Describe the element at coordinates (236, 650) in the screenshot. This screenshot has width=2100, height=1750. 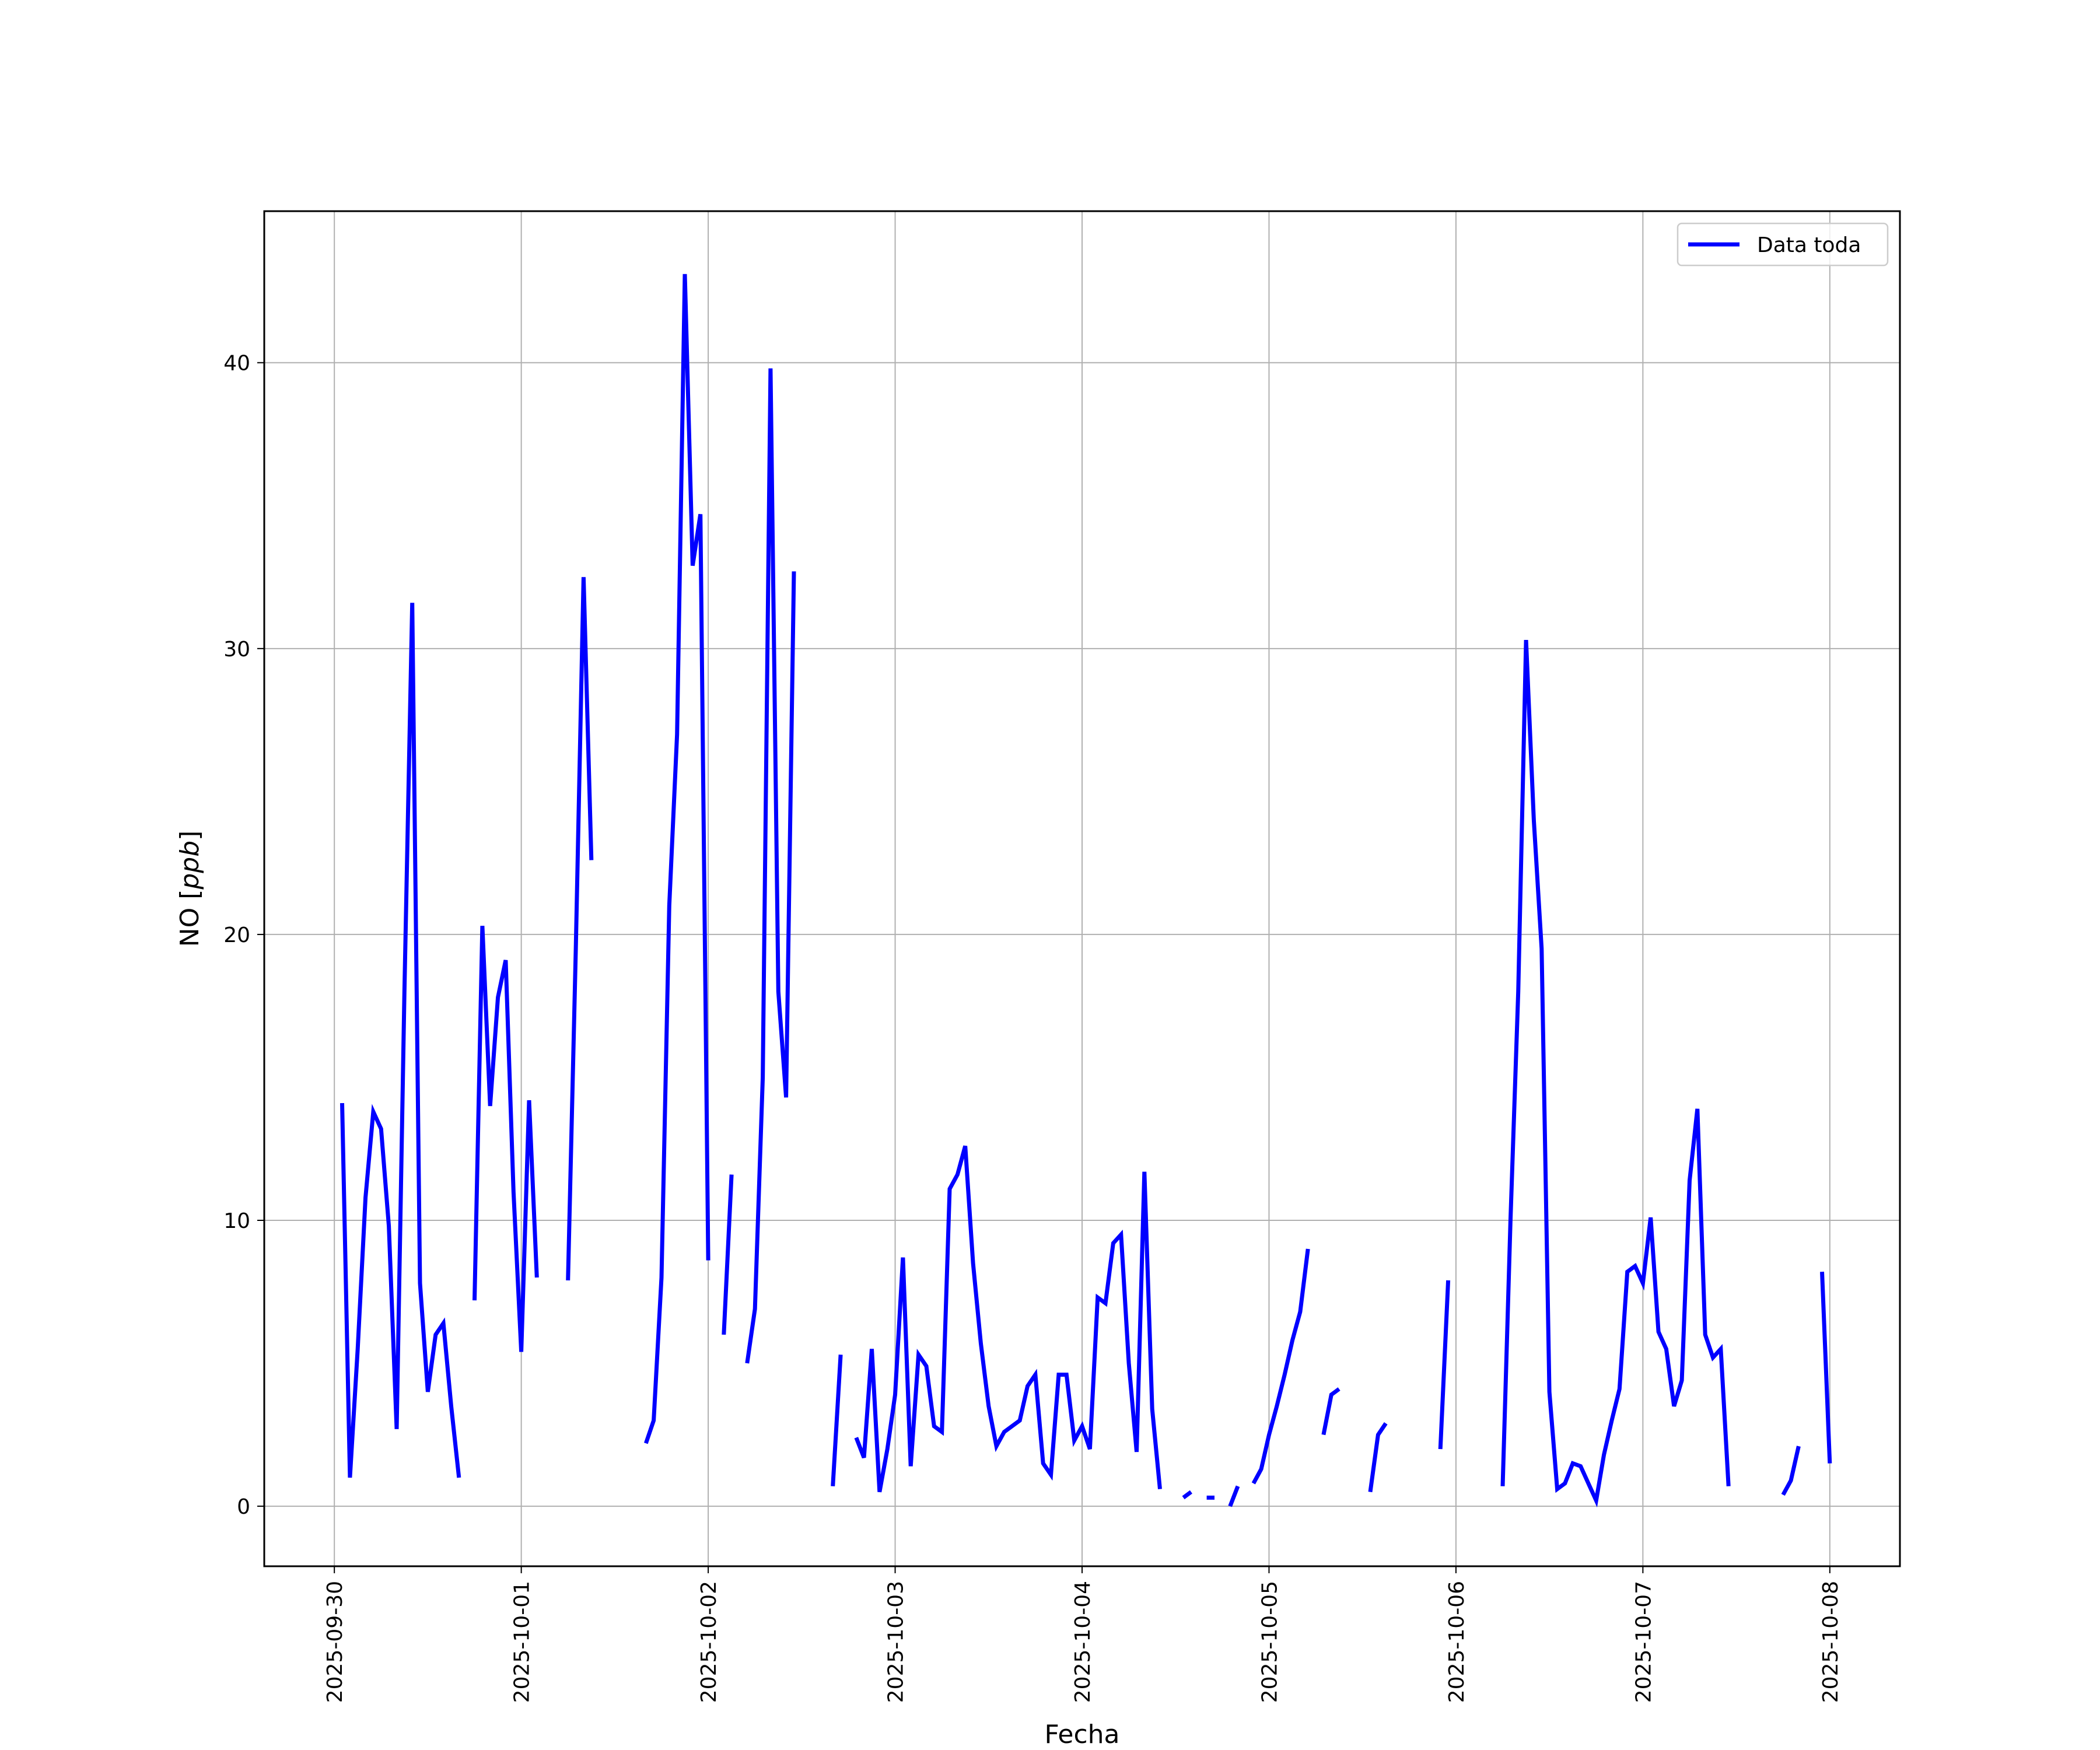
I see `y-tick-label: 30` at that location.